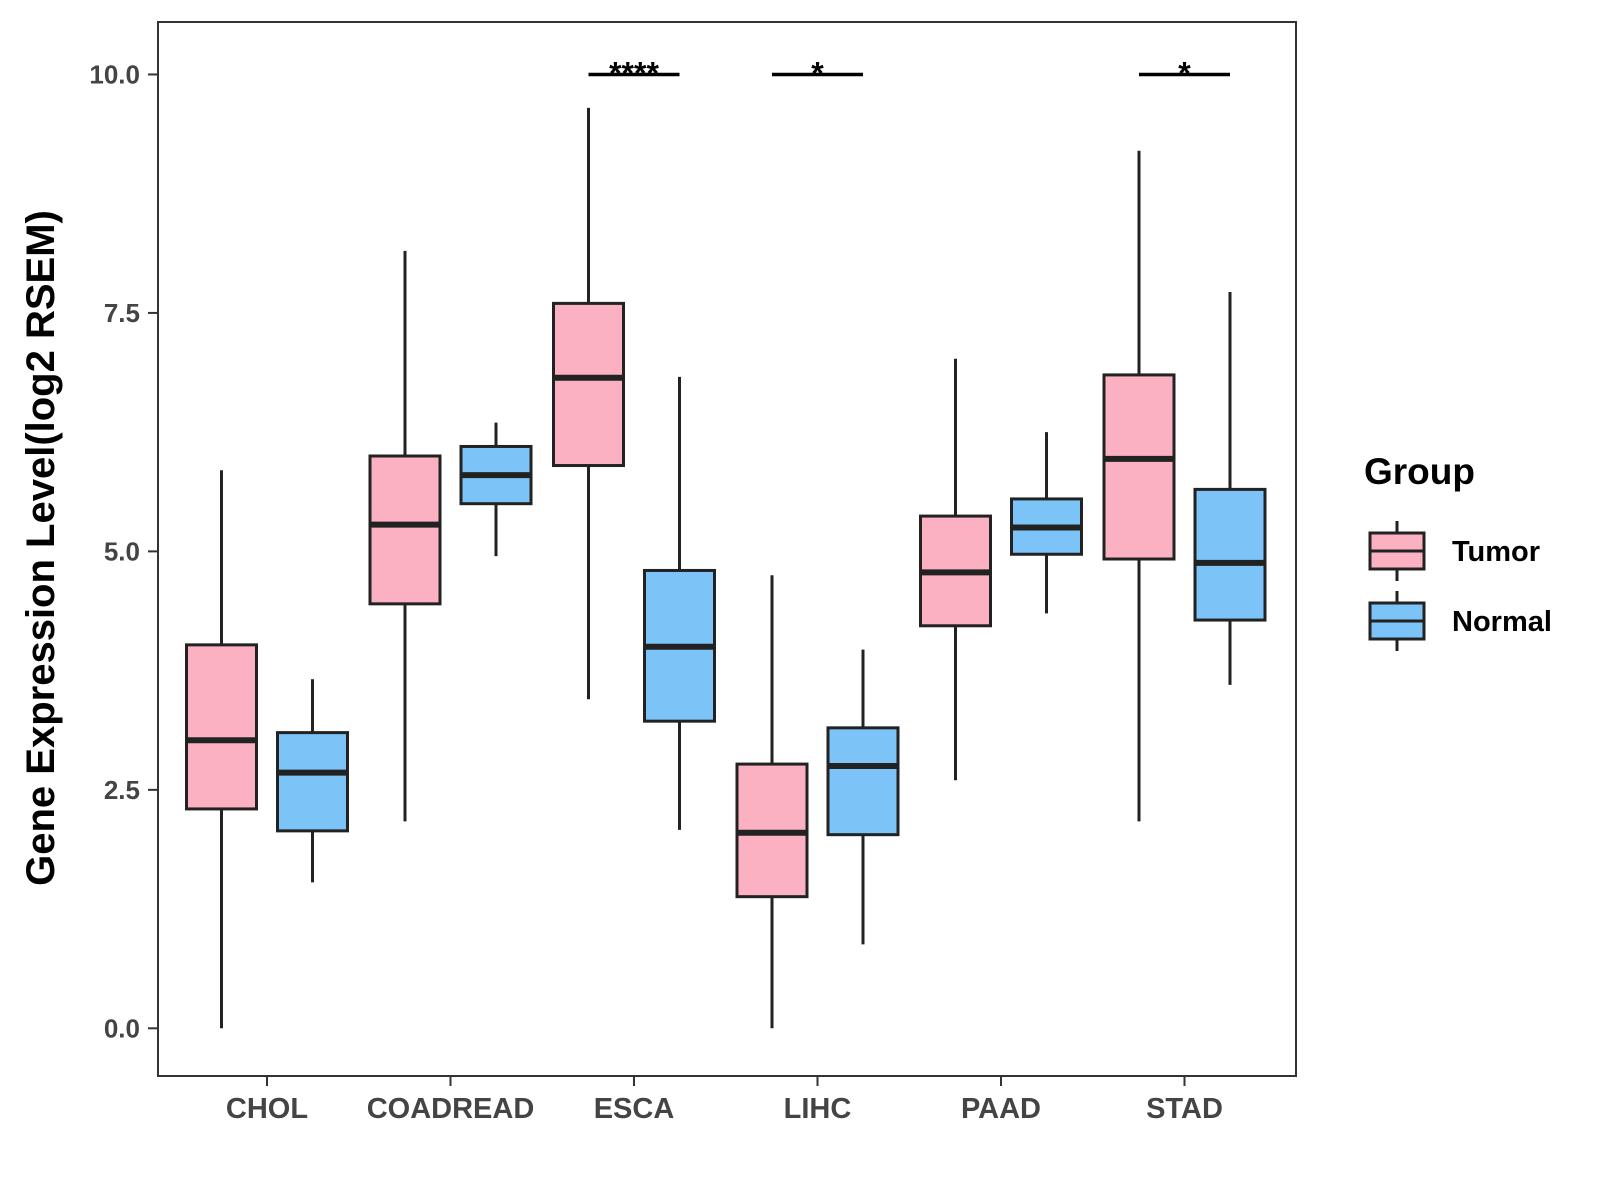  I want to click on significance-stad: *, so click(1184, 73).